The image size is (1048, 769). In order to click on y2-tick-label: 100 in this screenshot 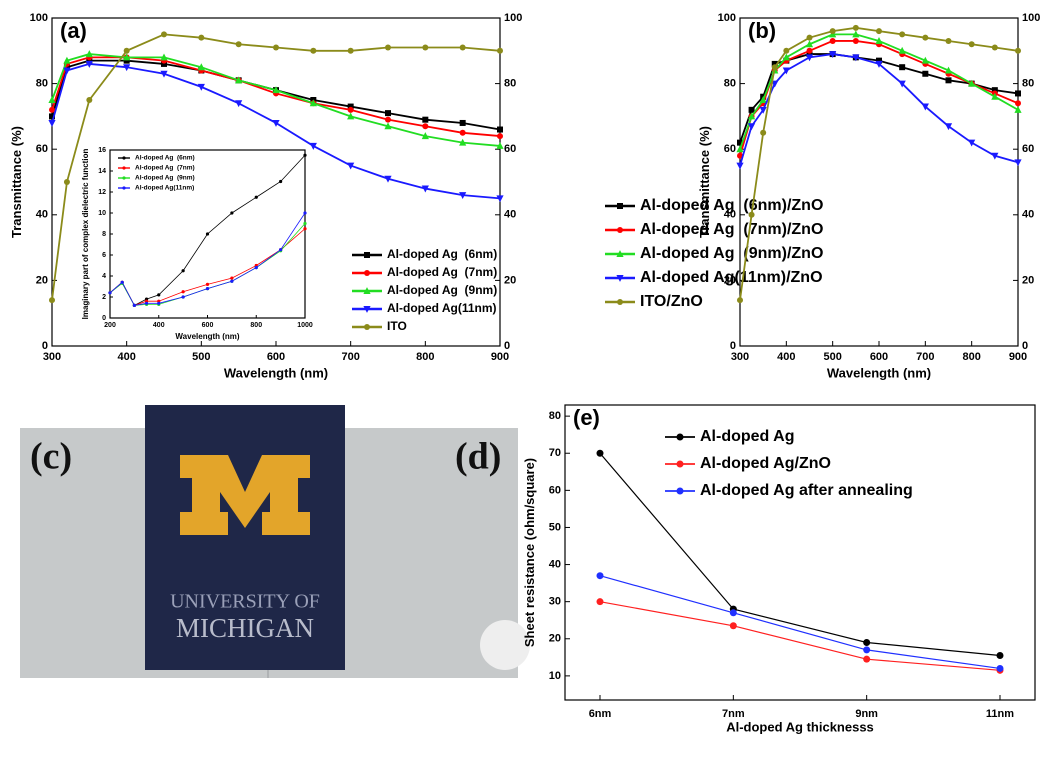, I will do `click(1031, 18)`.